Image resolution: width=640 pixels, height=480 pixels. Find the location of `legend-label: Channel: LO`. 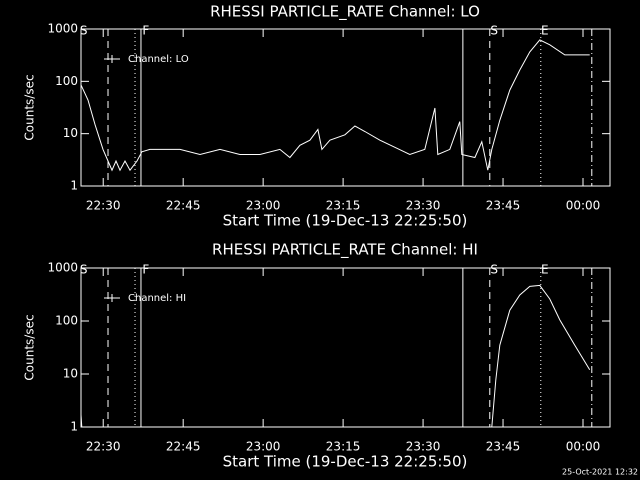

legend-label: Channel: LO is located at coordinates (158, 59).